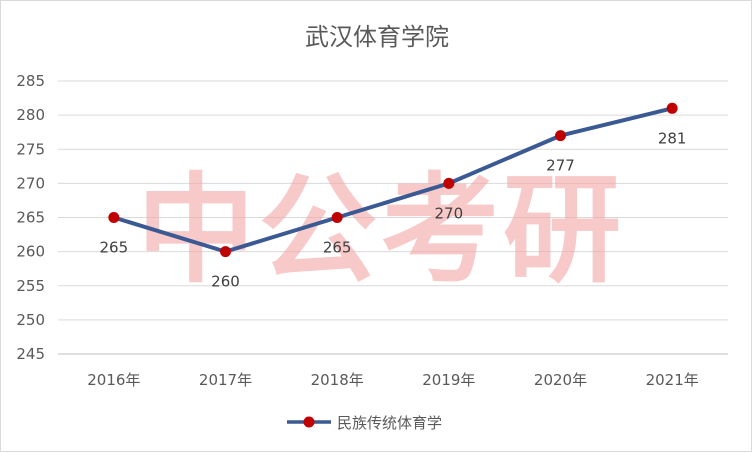 This screenshot has height=453, width=752. What do you see at coordinates (30, 183) in the screenshot?
I see `y-tick-label: 270` at bounding box center [30, 183].